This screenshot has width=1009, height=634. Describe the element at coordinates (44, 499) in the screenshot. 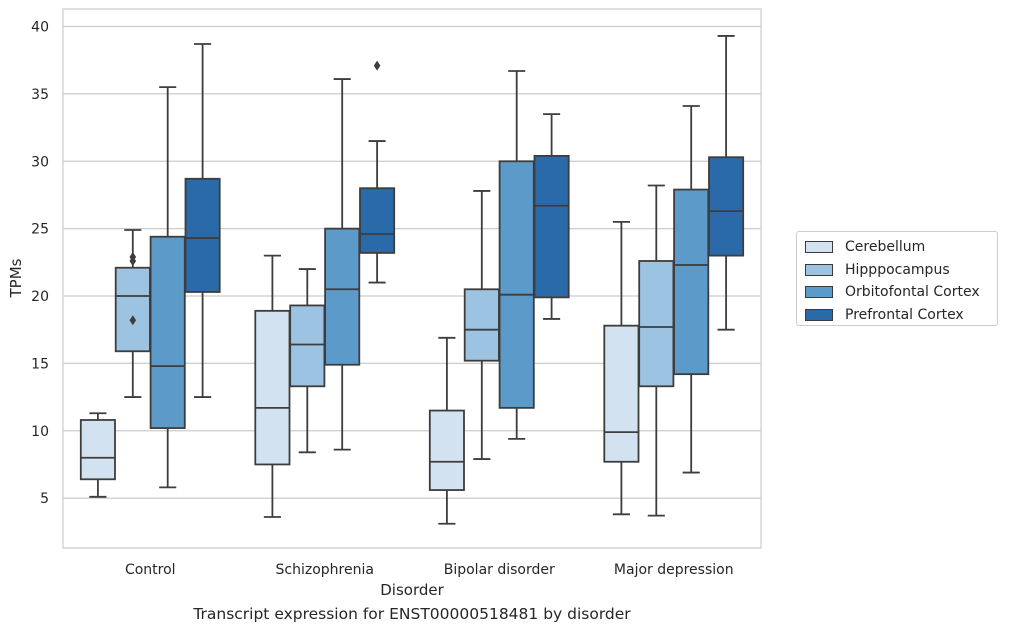

I see `y-tick-label-5: 5` at that location.